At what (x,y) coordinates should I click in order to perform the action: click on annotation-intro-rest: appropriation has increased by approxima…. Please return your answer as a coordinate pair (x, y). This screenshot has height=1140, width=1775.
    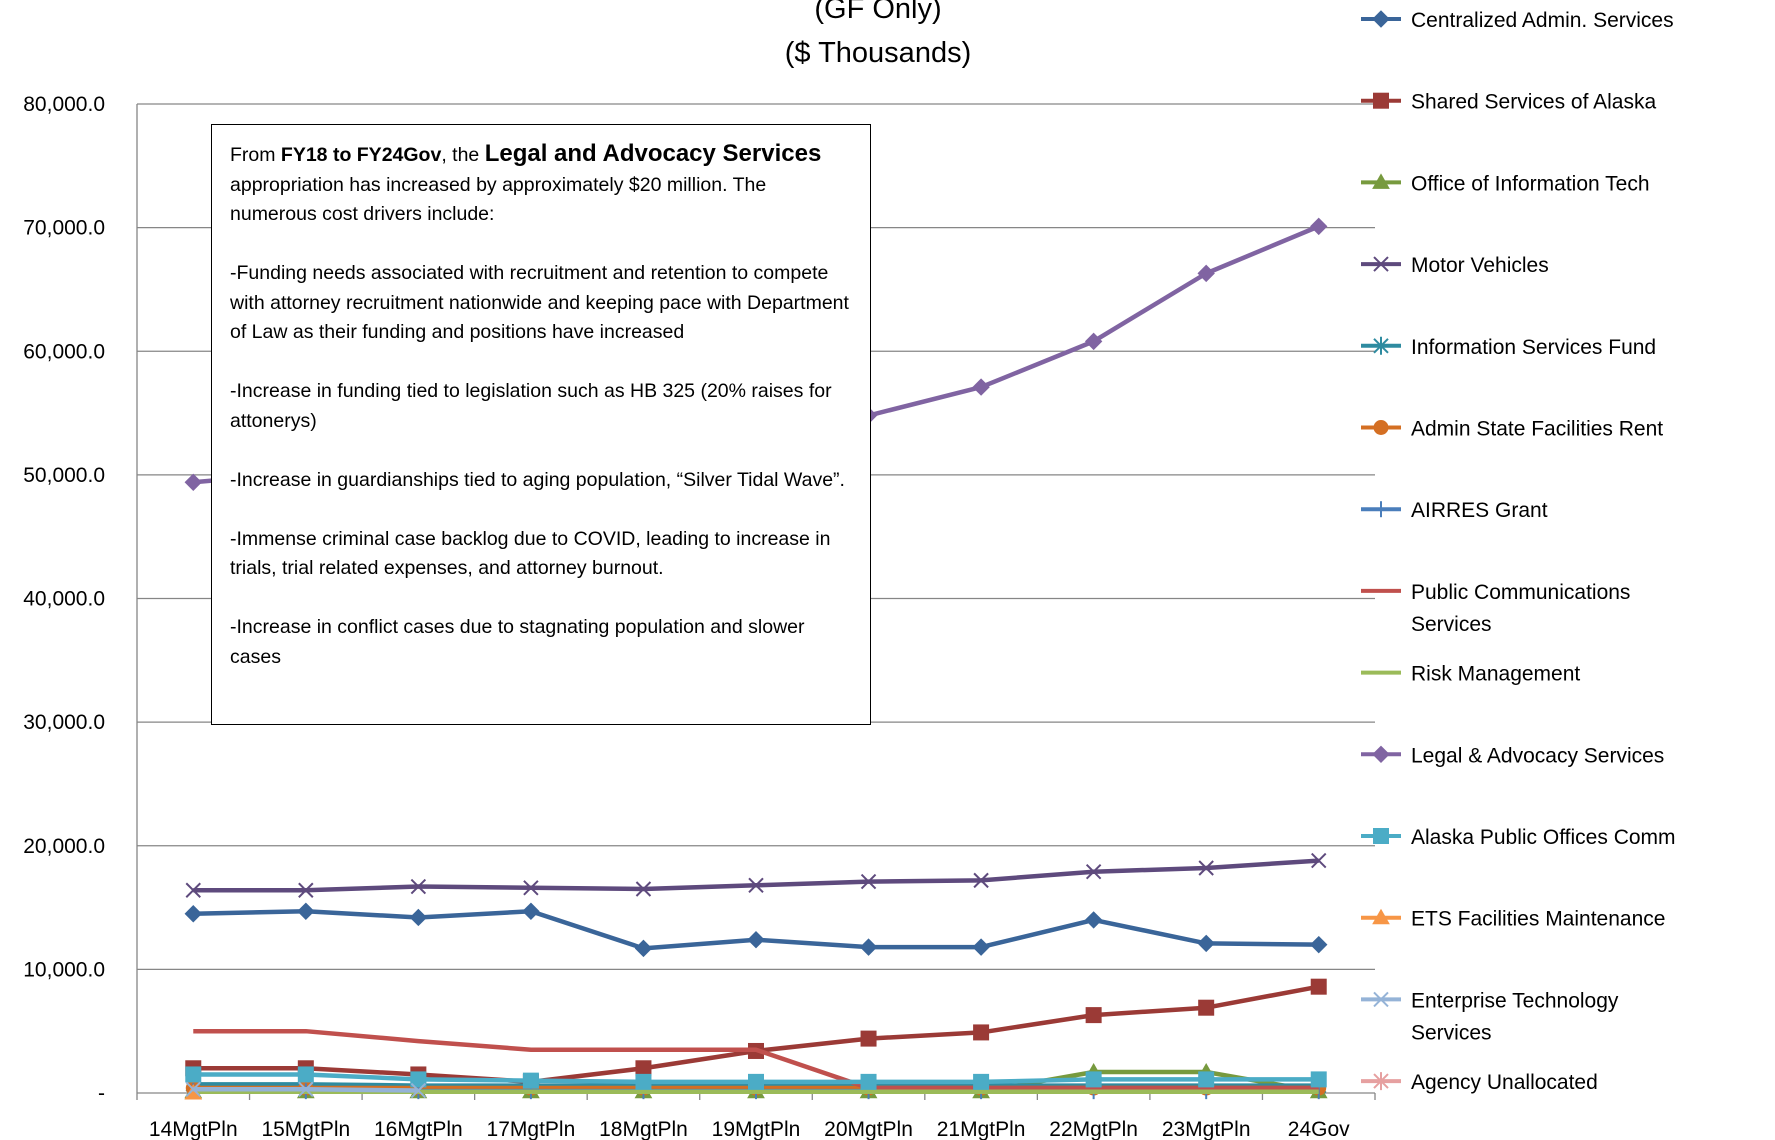
    Looking at the image, I should click on (498, 199).